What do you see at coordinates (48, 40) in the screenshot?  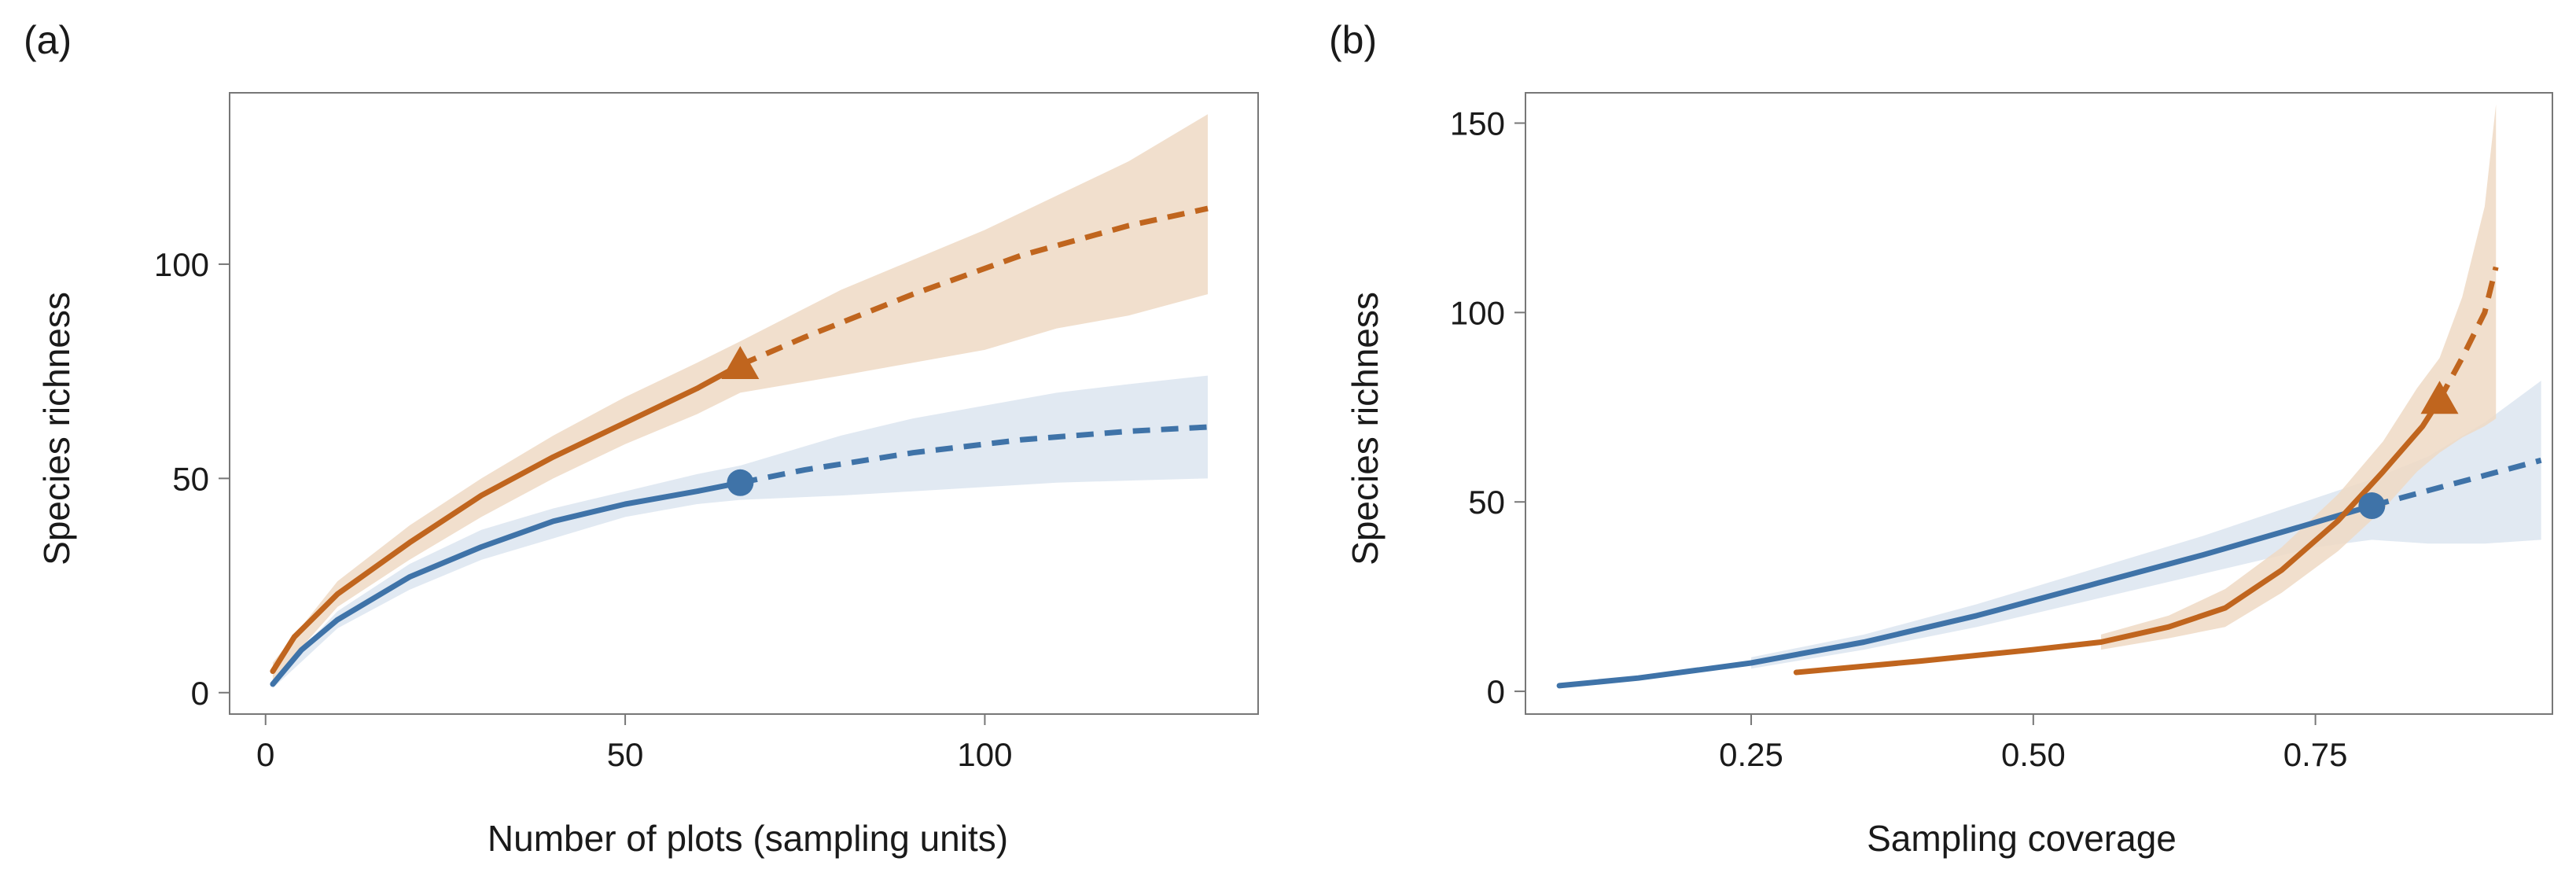 I see `panel-a-label: (a)` at bounding box center [48, 40].